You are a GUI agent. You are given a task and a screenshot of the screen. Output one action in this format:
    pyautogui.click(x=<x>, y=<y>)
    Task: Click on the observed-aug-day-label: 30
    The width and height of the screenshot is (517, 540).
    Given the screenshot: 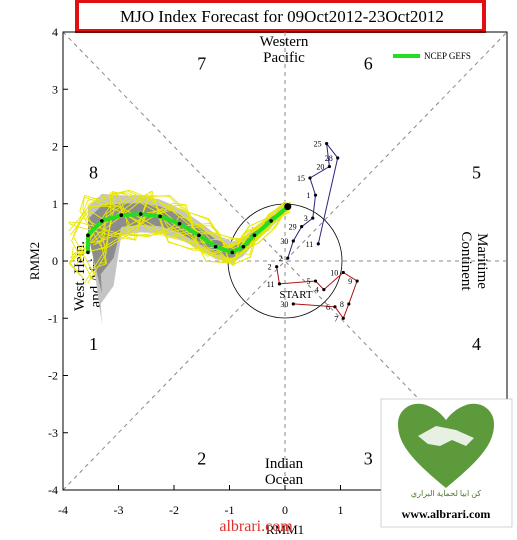 What is the action you would take?
    pyautogui.click(x=284, y=304)
    